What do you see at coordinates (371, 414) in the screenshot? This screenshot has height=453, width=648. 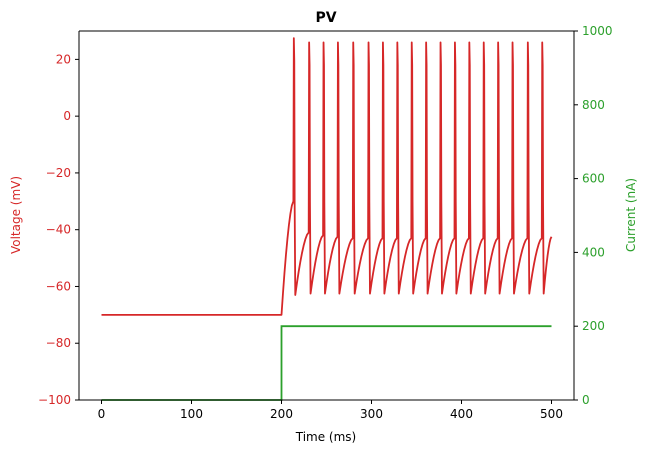 I see `x-tick-label: 300` at bounding box center [371, 414].